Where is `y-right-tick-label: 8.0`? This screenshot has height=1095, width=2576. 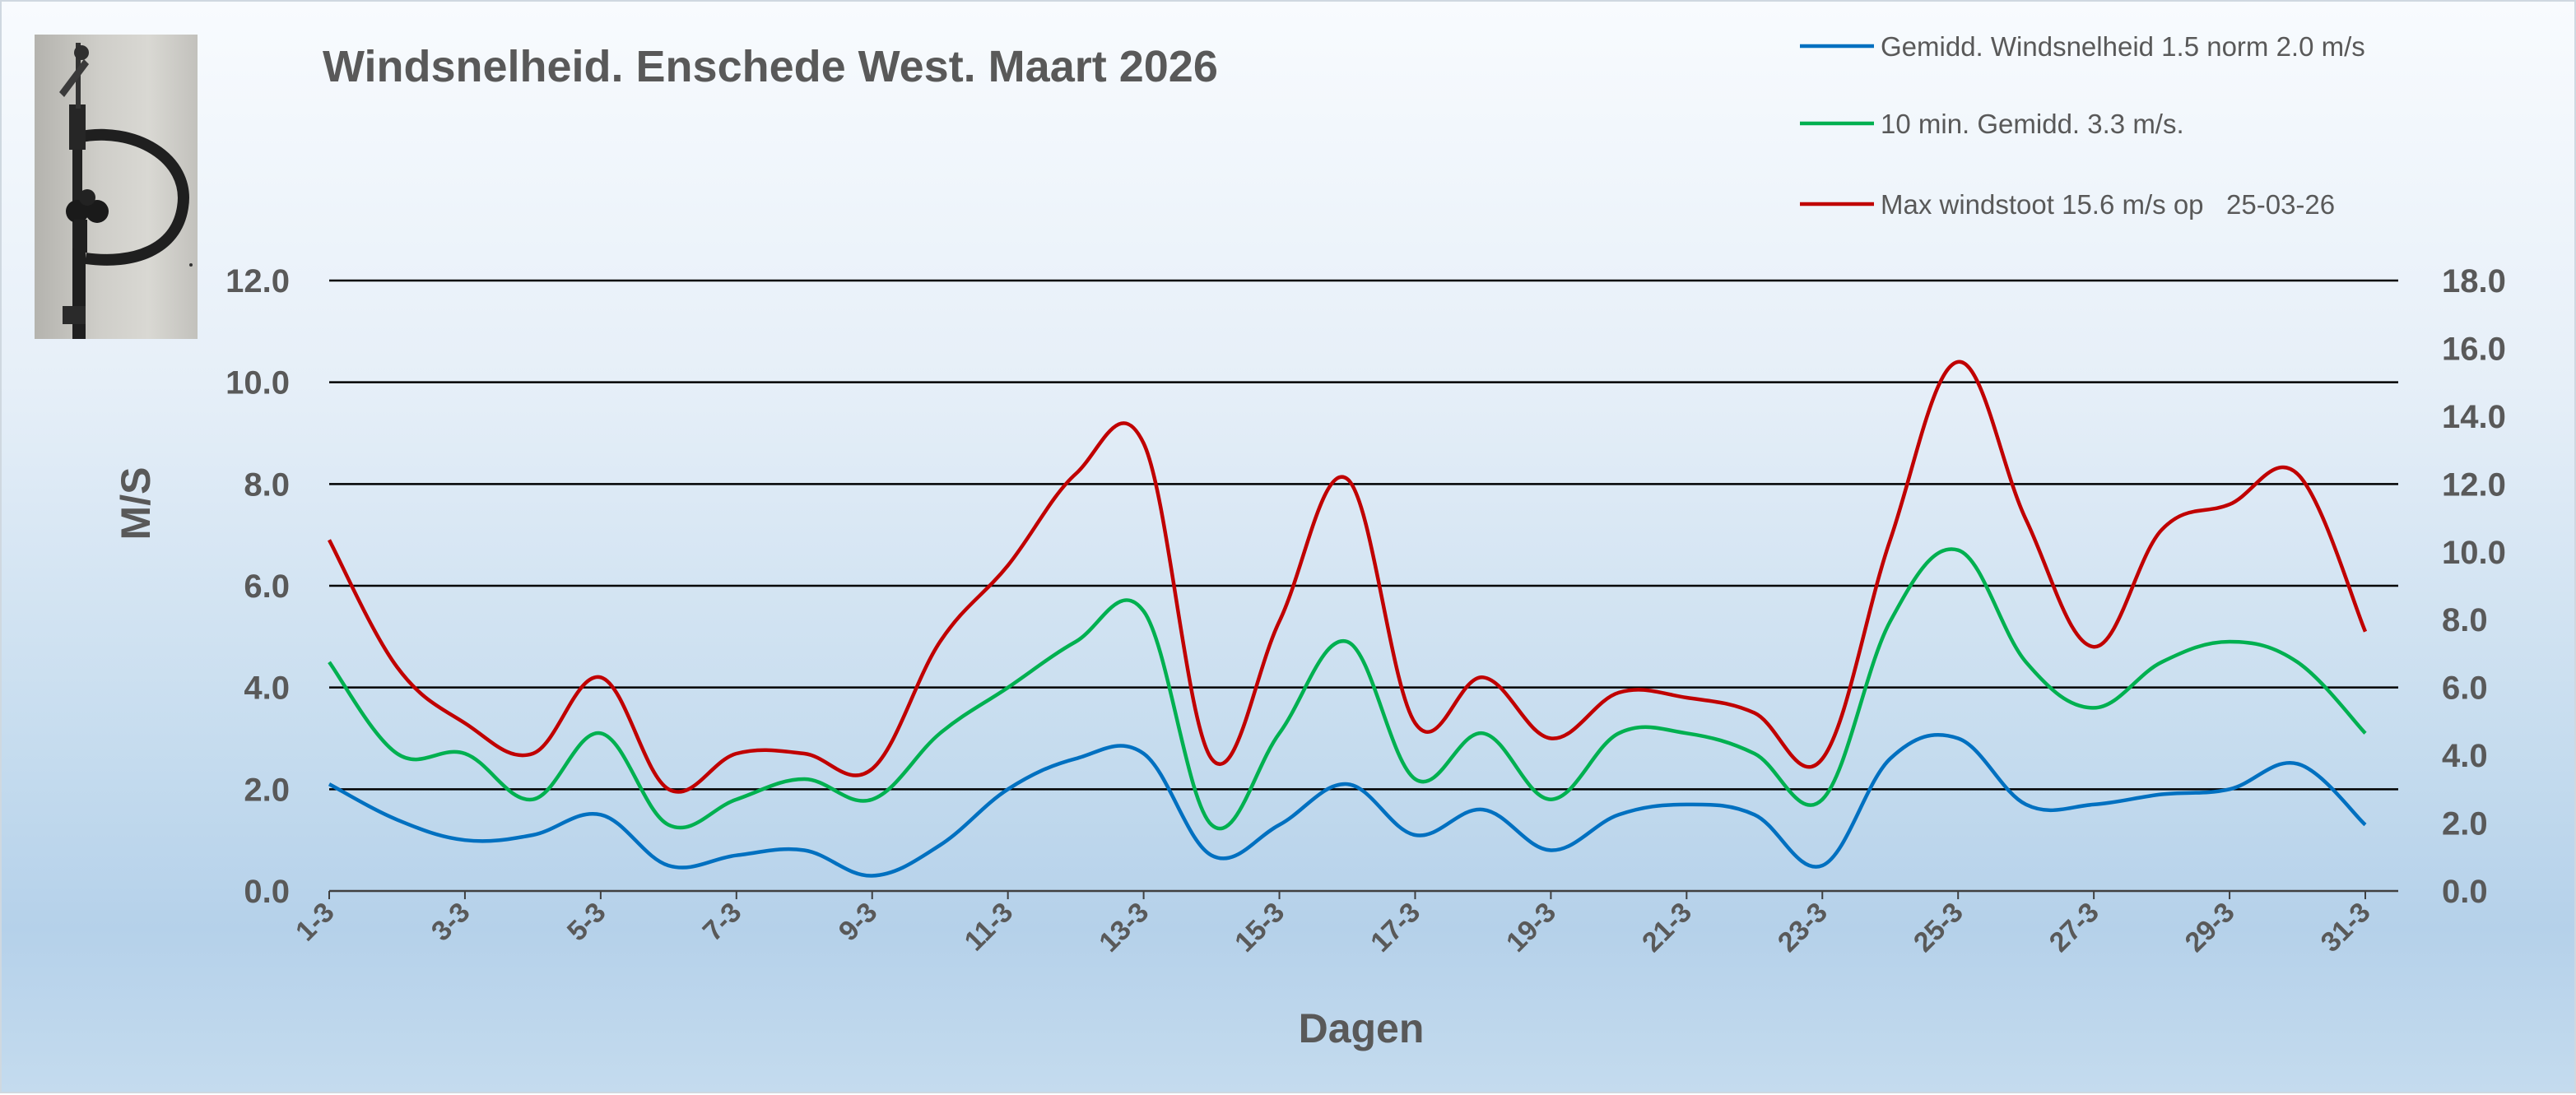
y-right-tick-label: 8.0 is located at coordinates (2465, 620).